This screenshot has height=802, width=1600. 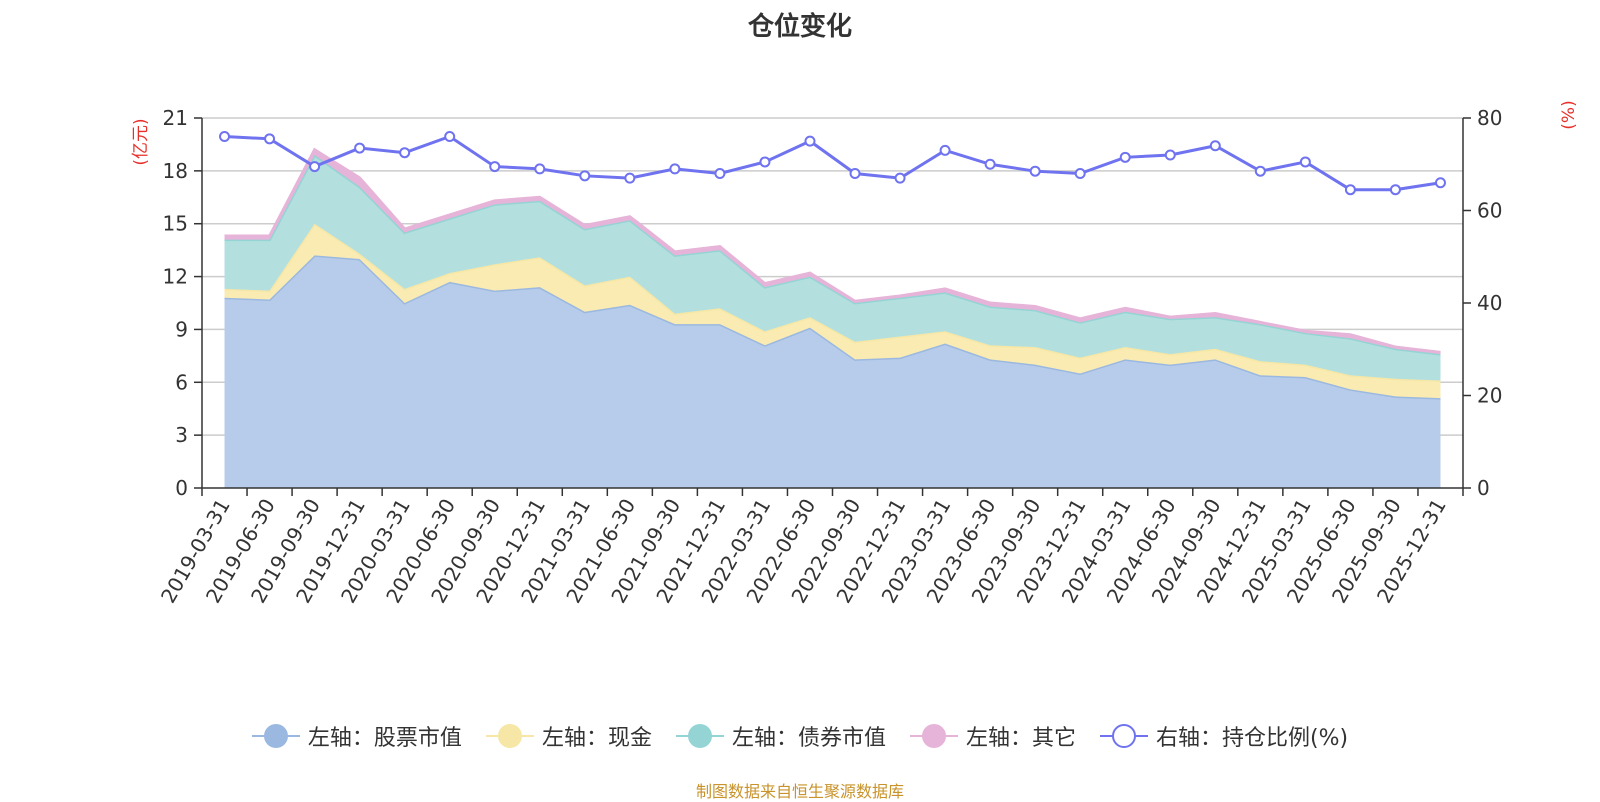 I want to click on legend-item: 左轴：其它, so click(x=992, y=736).